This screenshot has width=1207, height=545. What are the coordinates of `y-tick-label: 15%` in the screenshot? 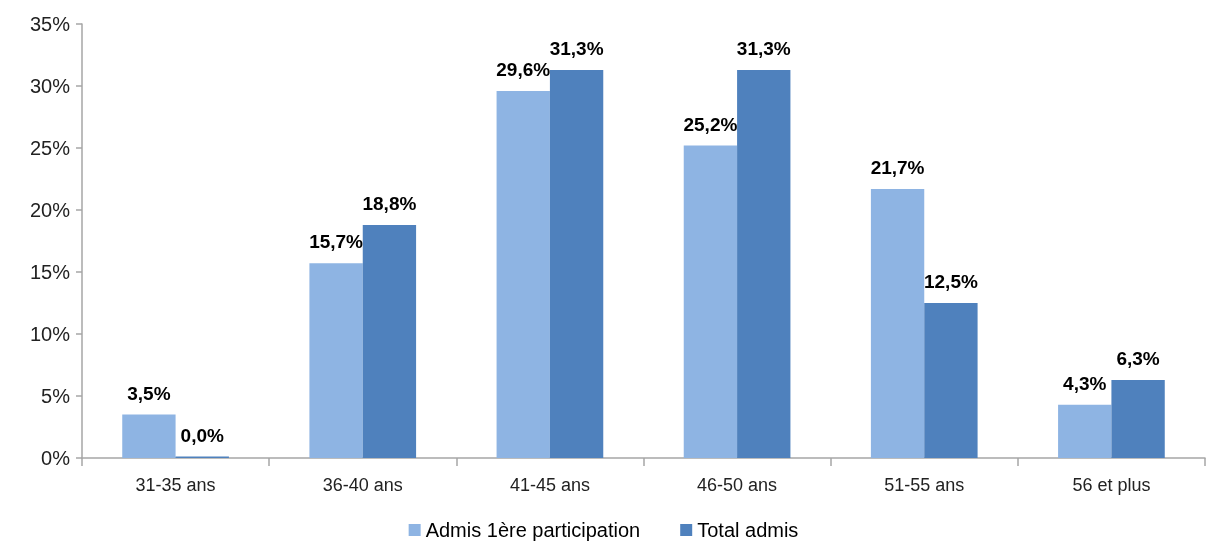 It's located at (50, 272).